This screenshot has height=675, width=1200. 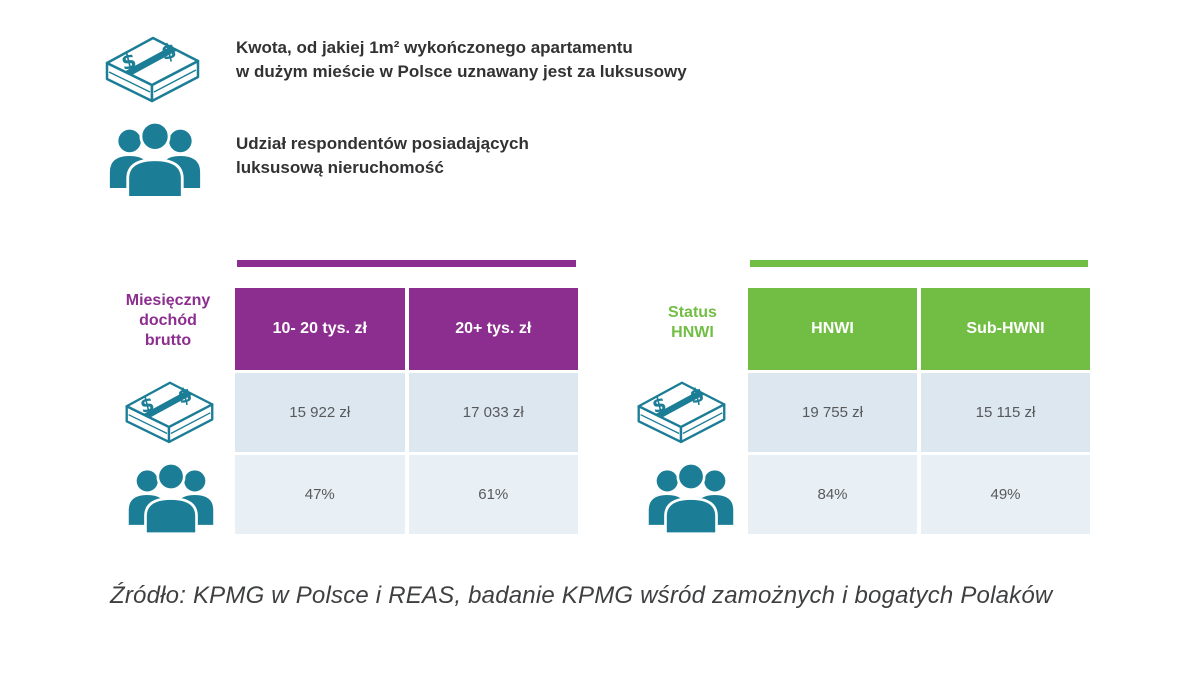 I want to click on income-price-cell-2: 17 033 zł, so click(x=493, y=412).